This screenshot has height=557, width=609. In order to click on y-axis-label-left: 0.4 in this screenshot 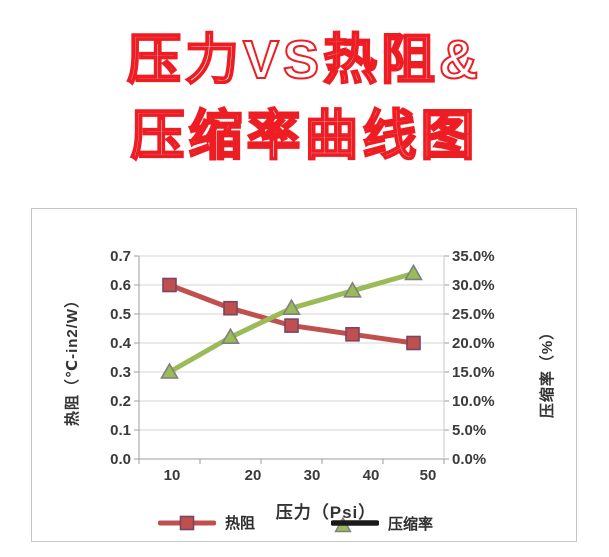, I will do `click(121, 343)`.